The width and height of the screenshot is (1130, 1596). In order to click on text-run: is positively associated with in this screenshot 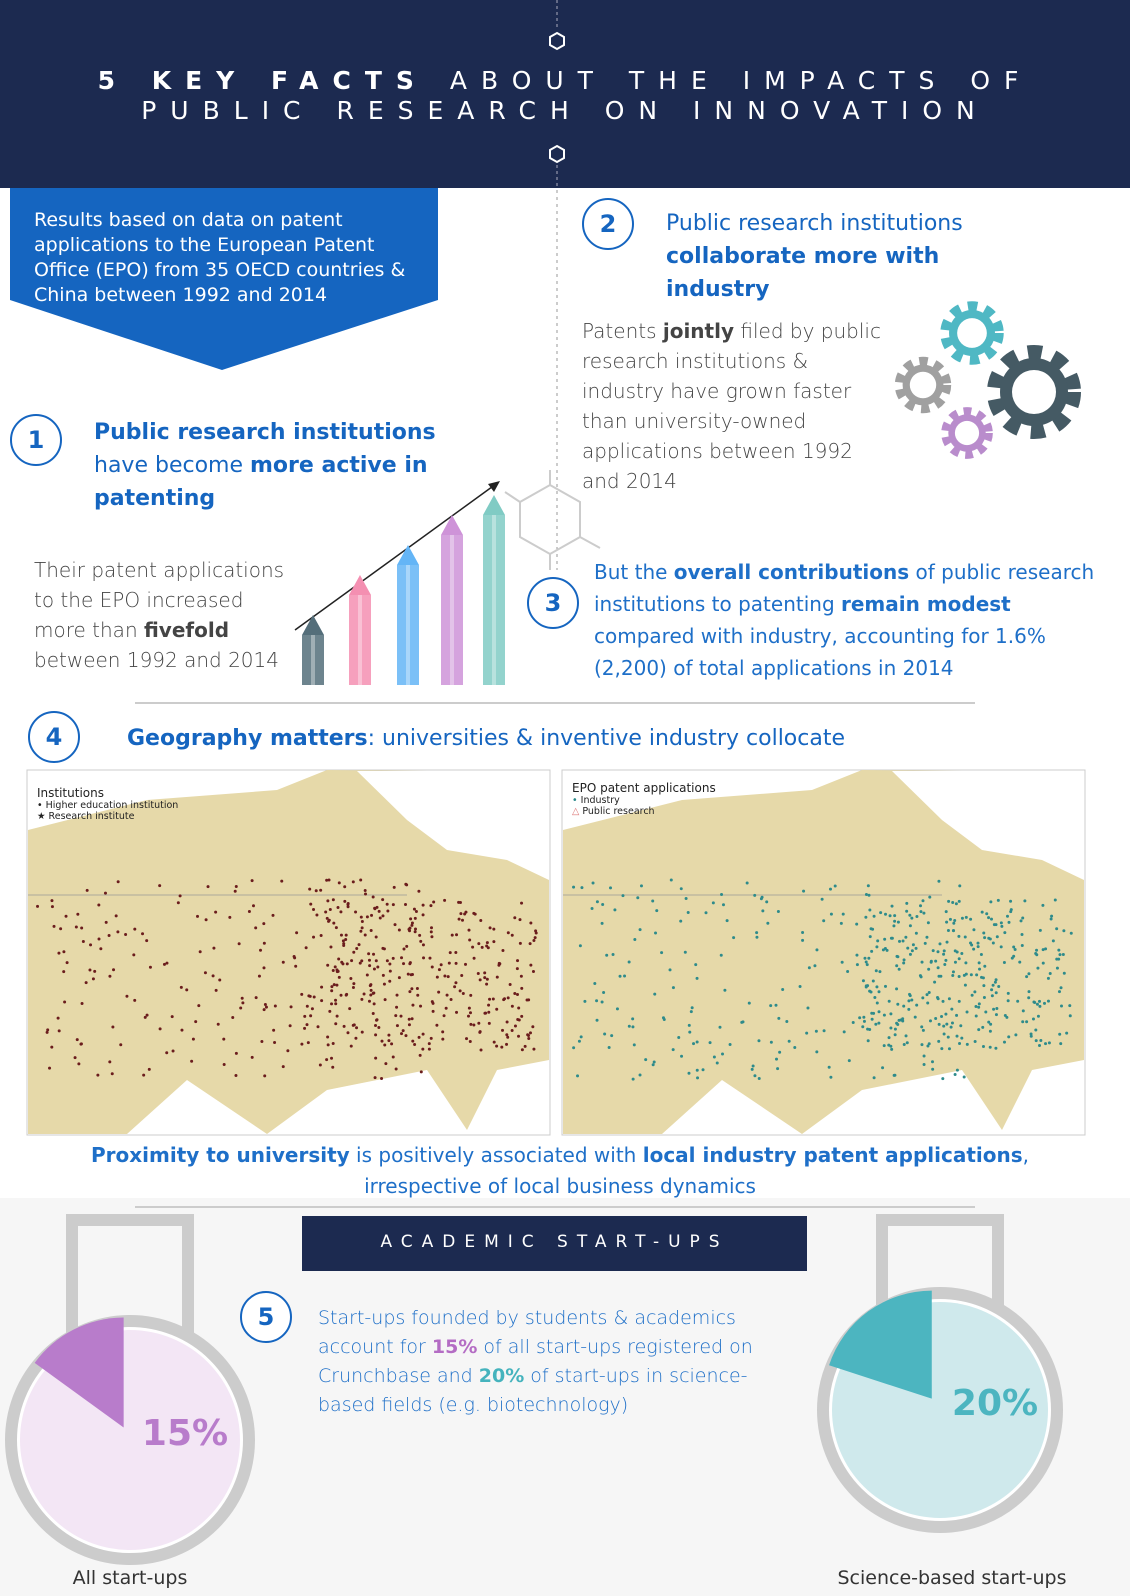, I will do `click(496, 1155)`.